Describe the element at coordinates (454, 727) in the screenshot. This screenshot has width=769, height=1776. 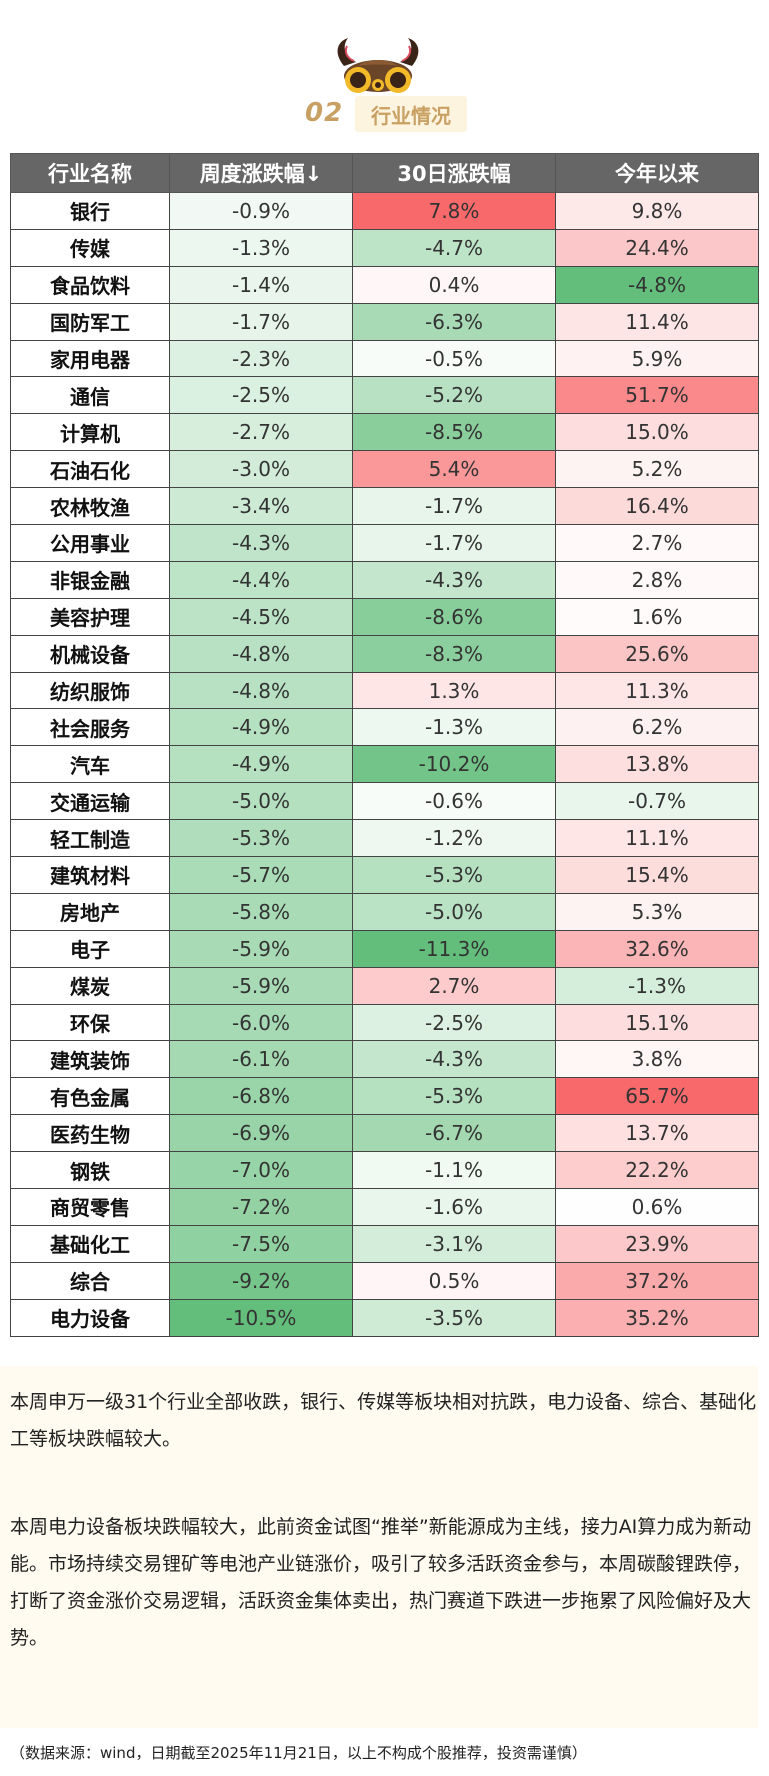
I see `30day-change-cell: -1.3%` at that location.